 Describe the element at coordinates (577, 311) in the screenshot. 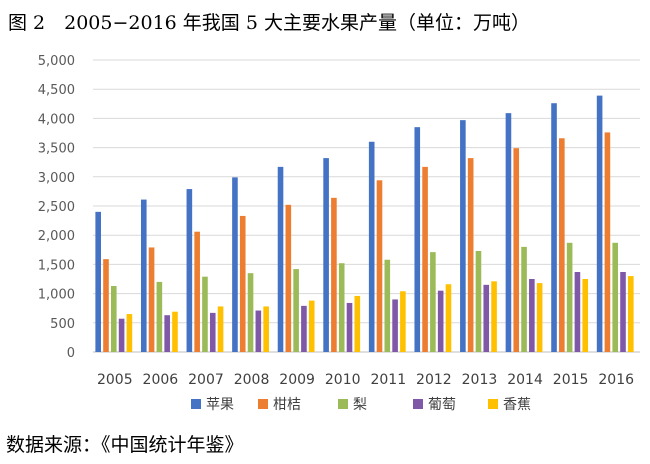

I see `bar-葡萄-2015` at that location.